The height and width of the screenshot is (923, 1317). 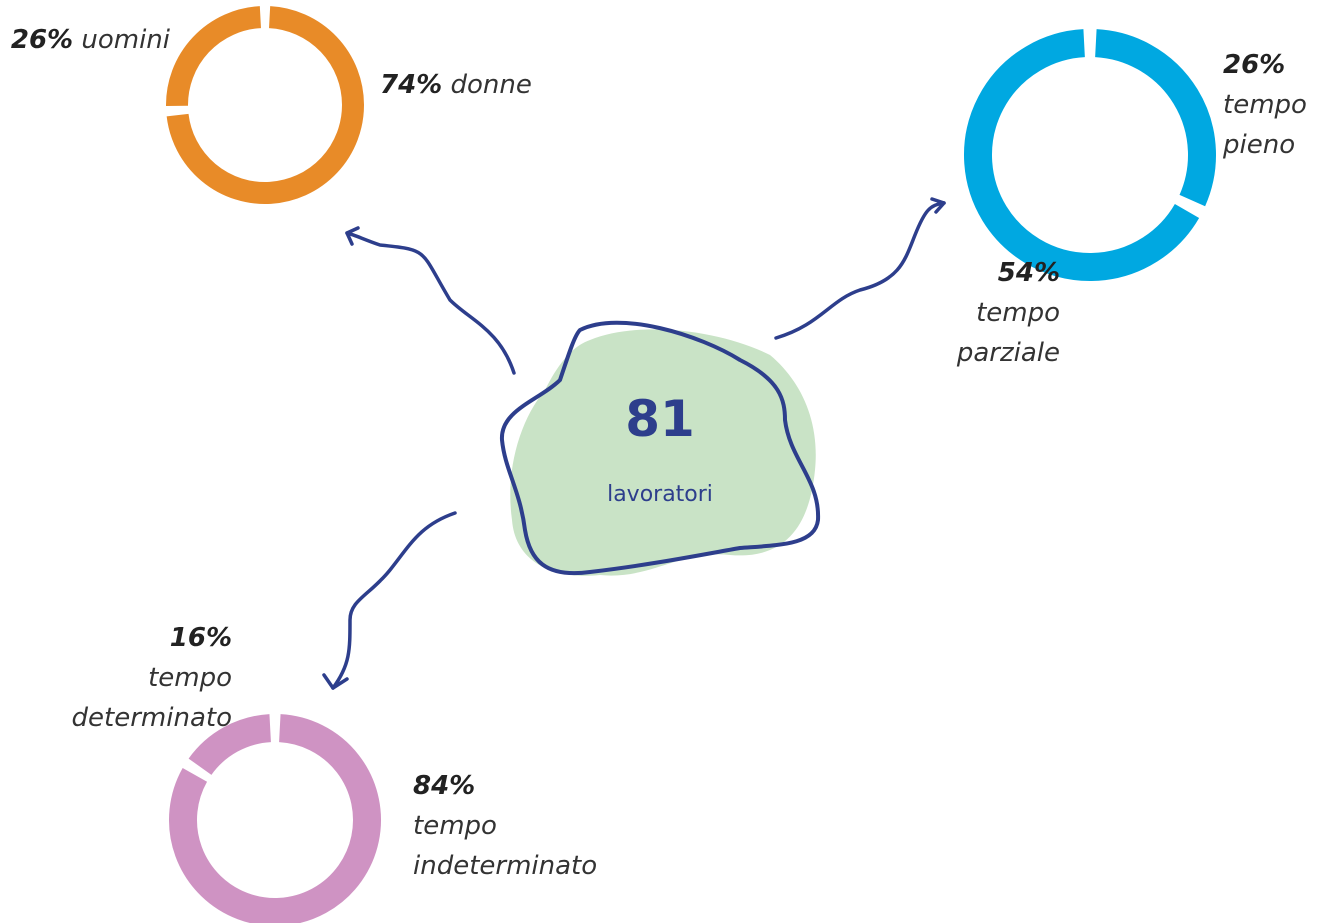 What do you see at coordinates (444, 786) in the screenshot?
I see `value-label: 84%` at bounding box center [444, 786].